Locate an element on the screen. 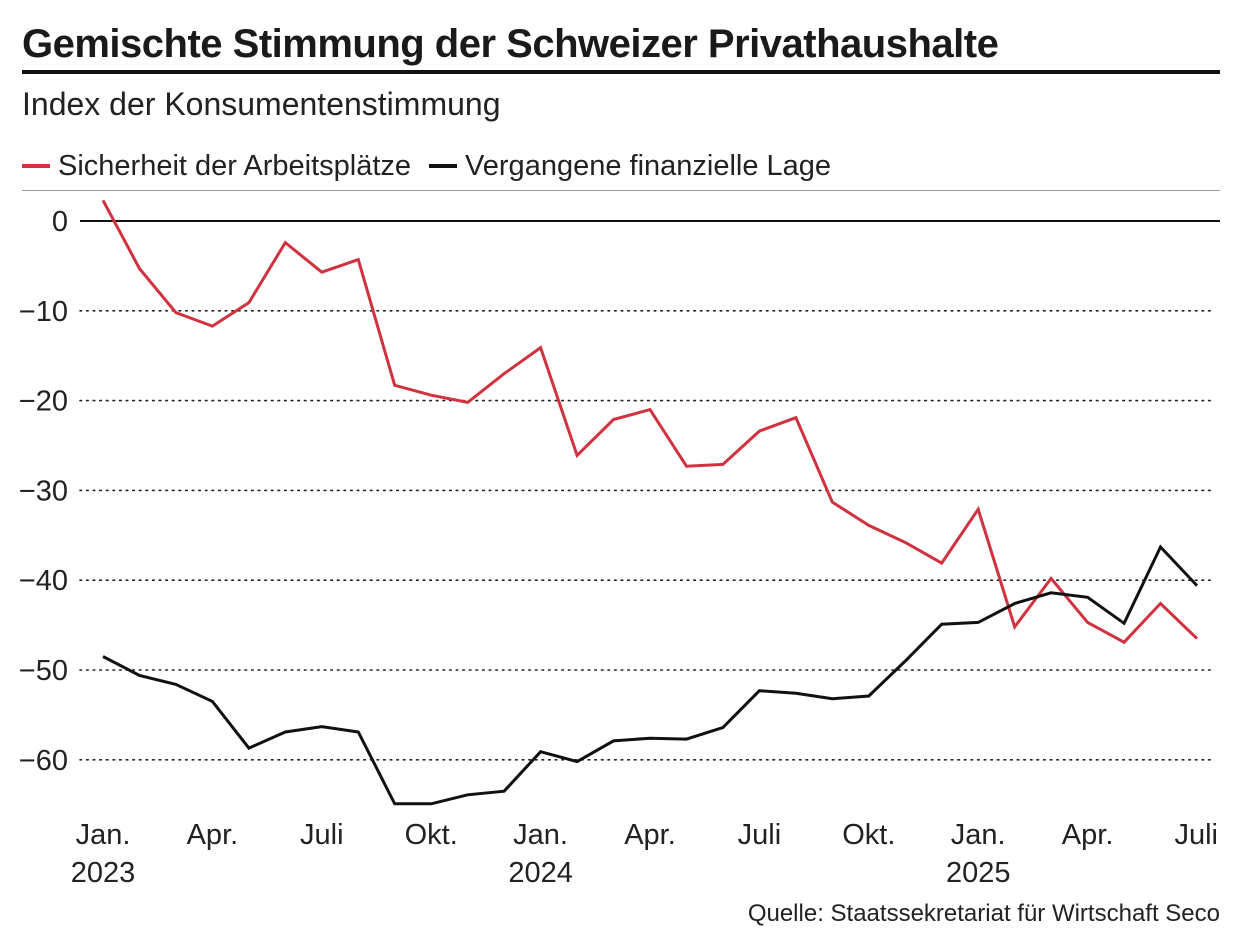 This screenshot has height=952, width=1240. y-tick-label: −20 is located at coordinates (43, 402).